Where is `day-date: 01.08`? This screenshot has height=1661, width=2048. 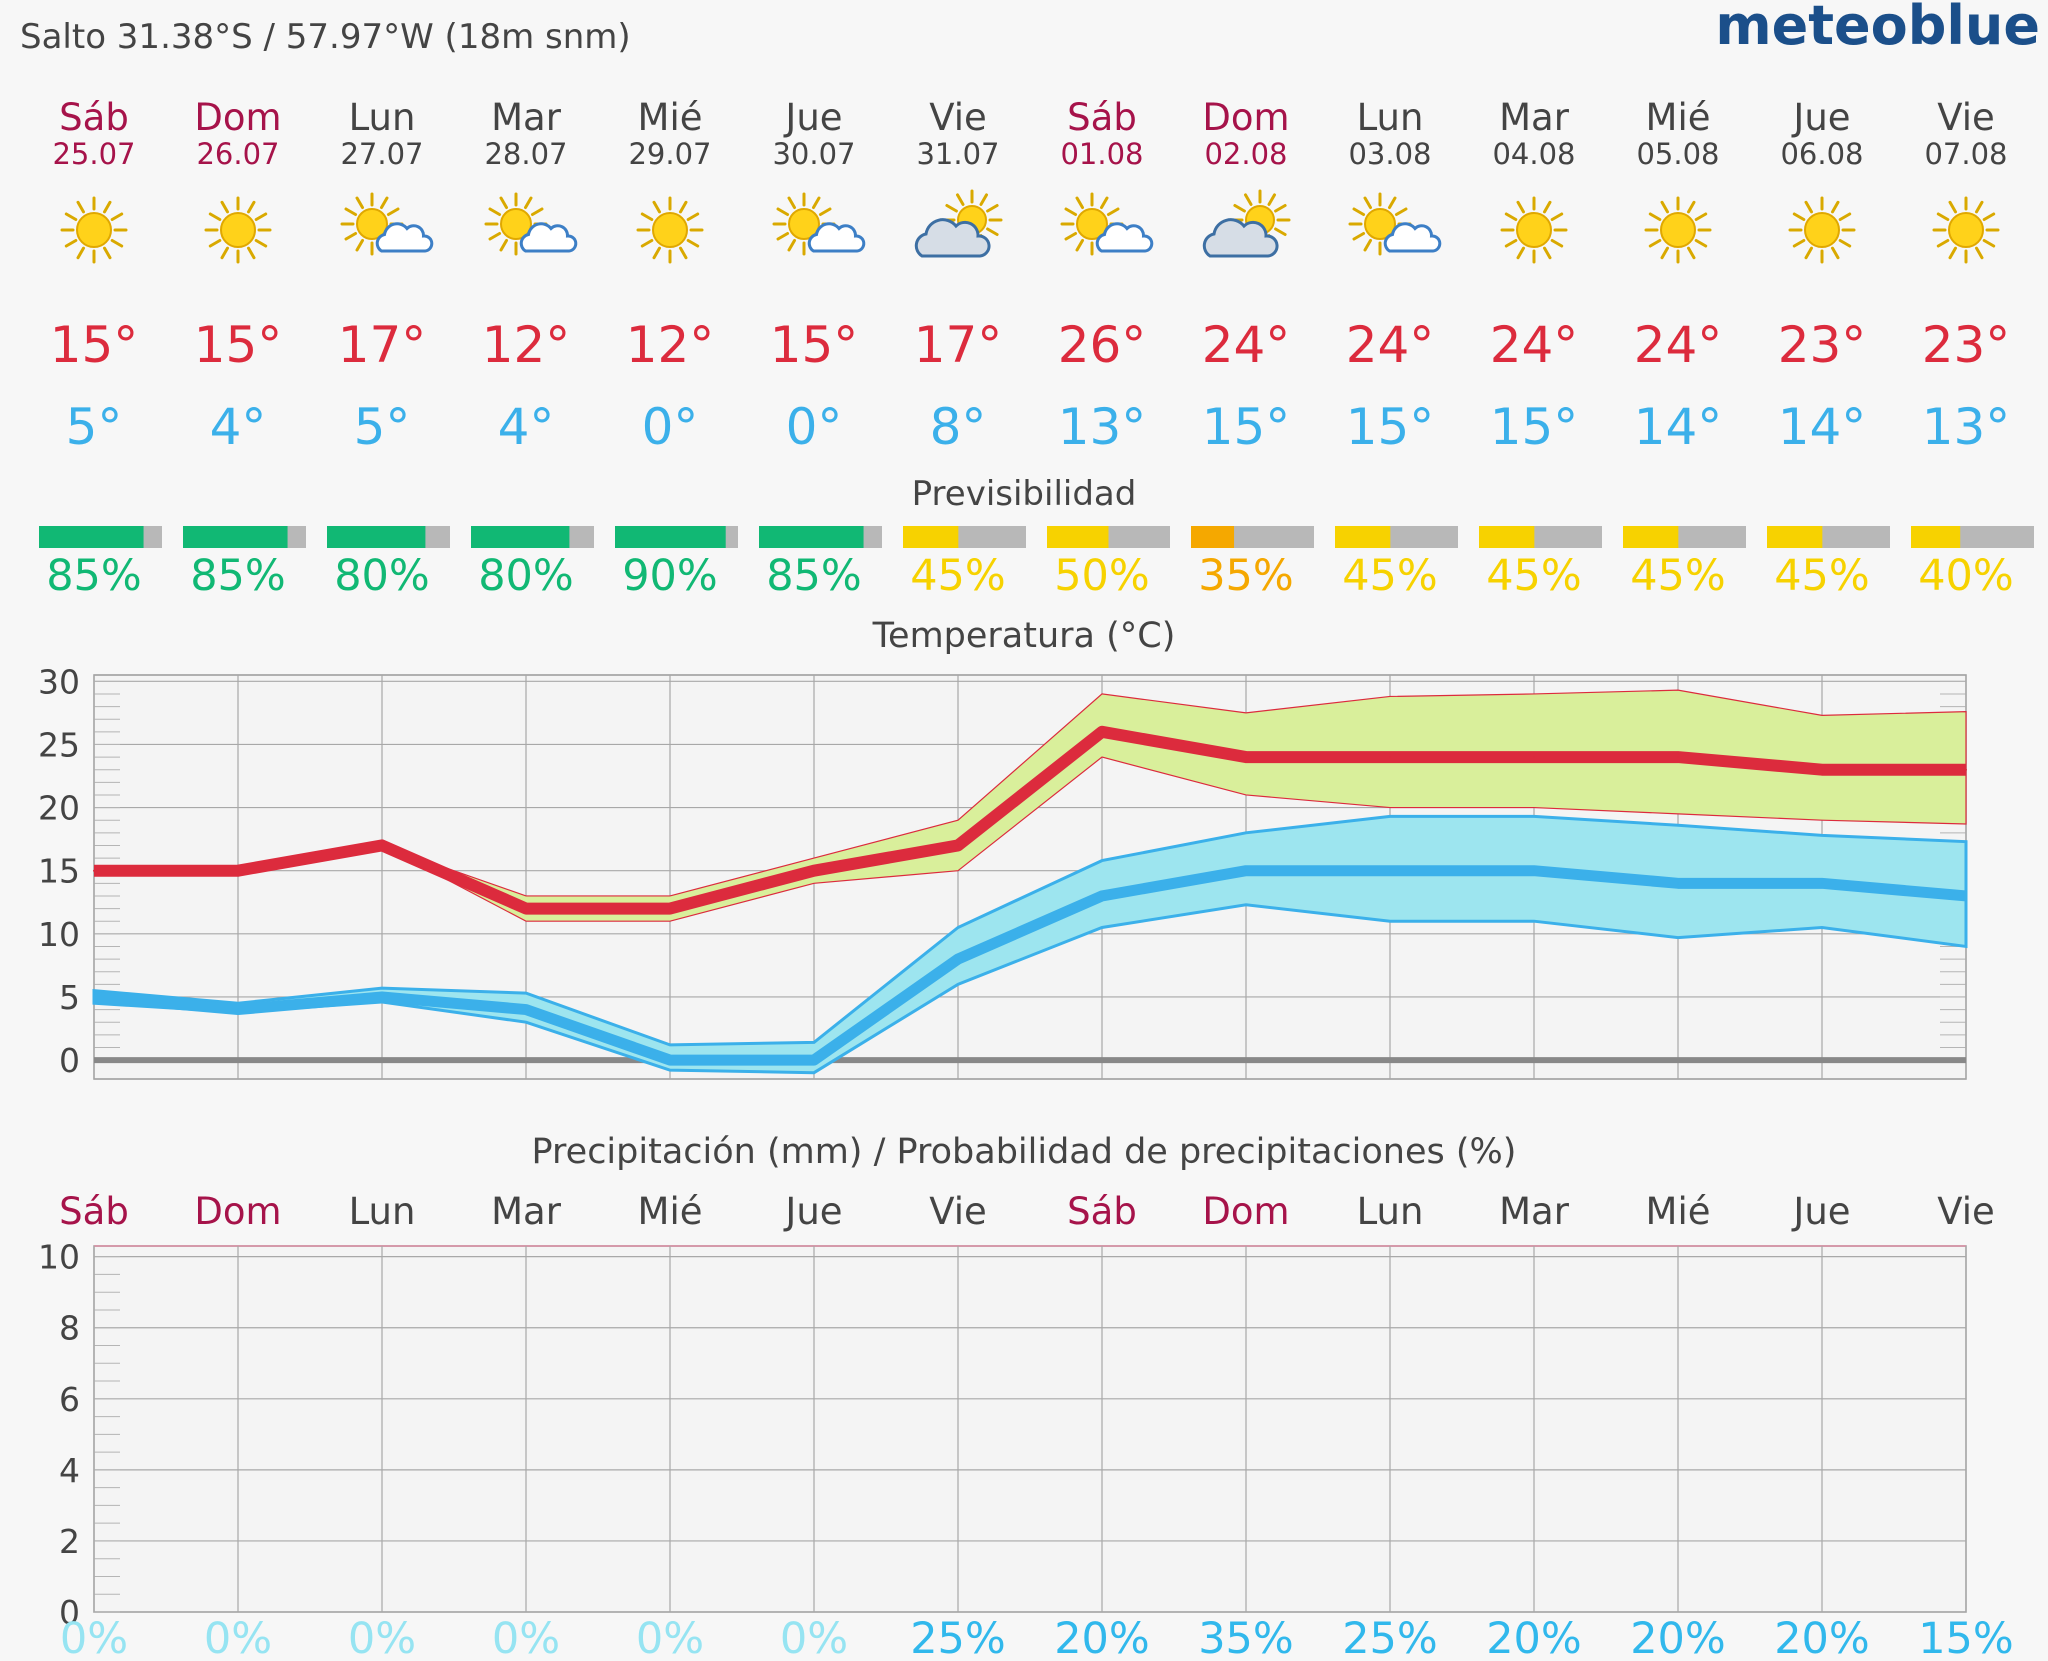 day-date: 01.08 is located at coordinates (1101, 154).